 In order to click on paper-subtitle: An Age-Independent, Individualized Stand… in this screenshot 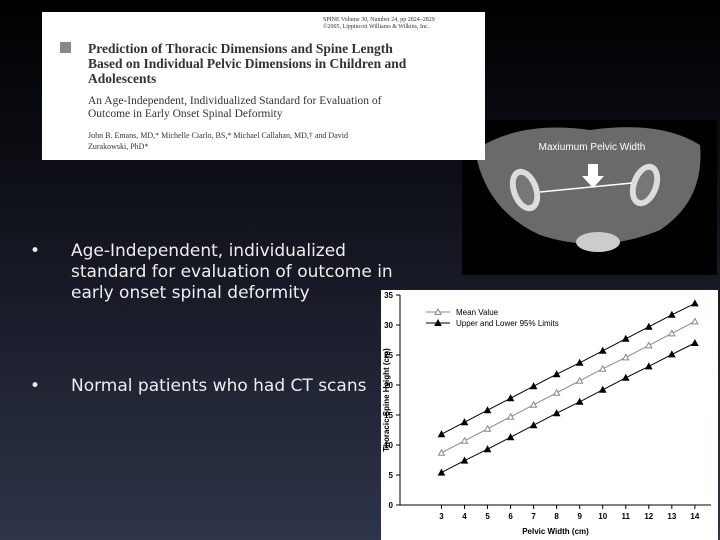, I will do `click(235, 107)`.